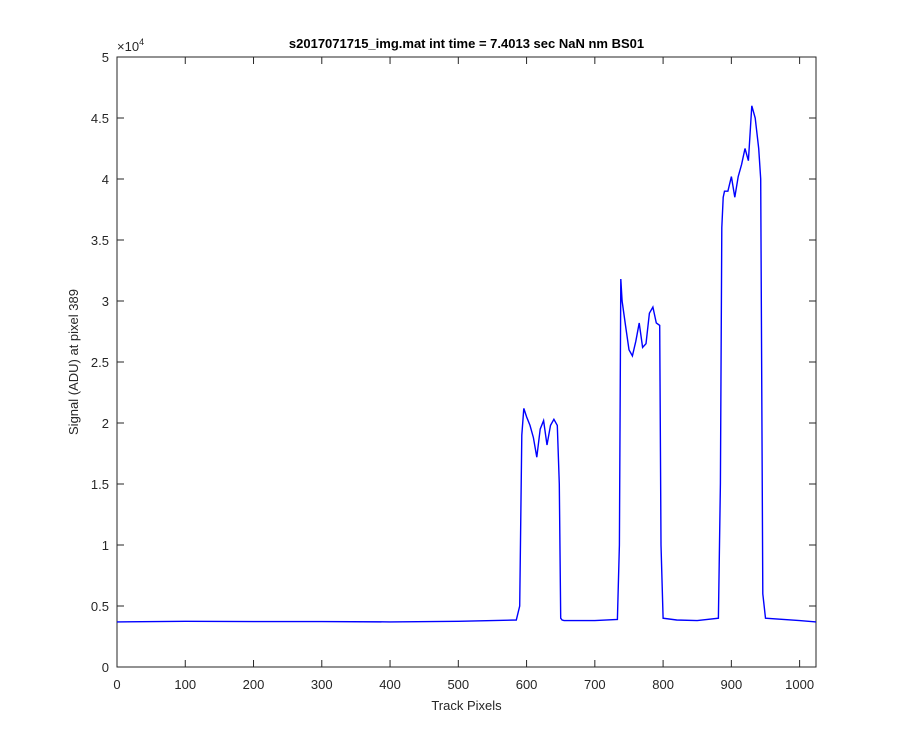  I want to click on y-axis-exponent-power: 4, so click(141, 42).